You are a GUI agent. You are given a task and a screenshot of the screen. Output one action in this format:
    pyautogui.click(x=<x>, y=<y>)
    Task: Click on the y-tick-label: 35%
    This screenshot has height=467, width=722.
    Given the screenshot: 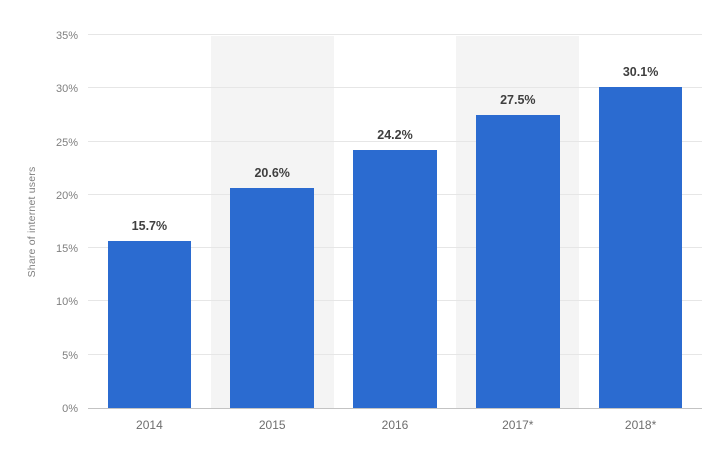 What is the action you would take?
    pyautogui.click(x=66, y=36)
    